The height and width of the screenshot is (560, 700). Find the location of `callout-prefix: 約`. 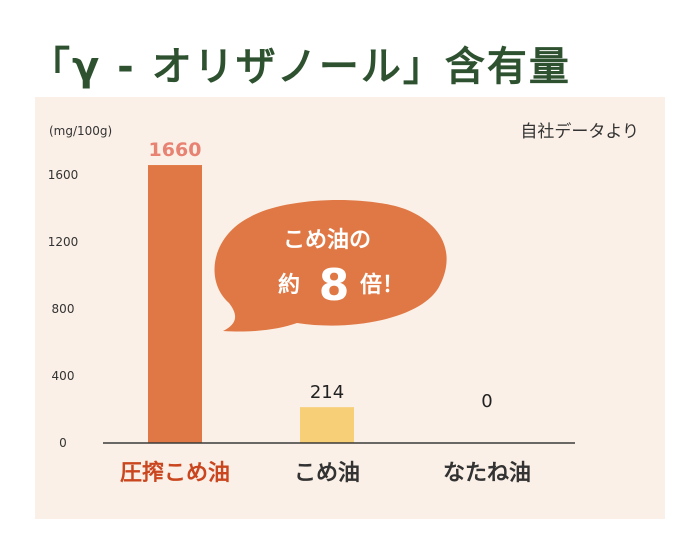

callout-prefix: 約 is located at coordinates (289, 285).